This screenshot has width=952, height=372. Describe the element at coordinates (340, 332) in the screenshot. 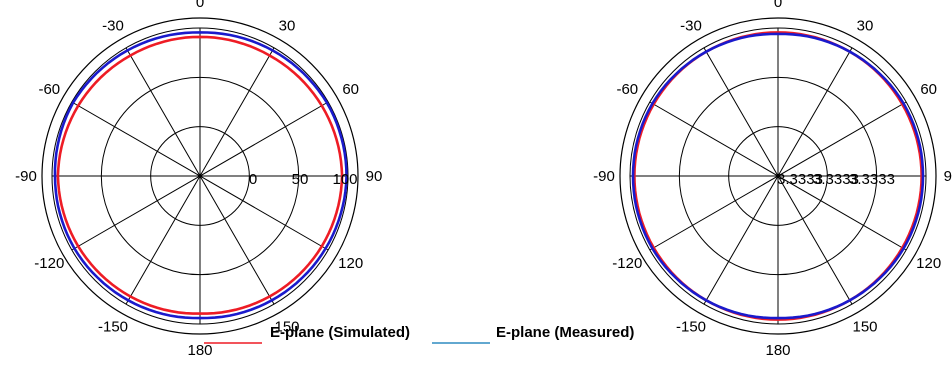

I see `legend-label-simulated: E-plane (Simulated)` at that location.